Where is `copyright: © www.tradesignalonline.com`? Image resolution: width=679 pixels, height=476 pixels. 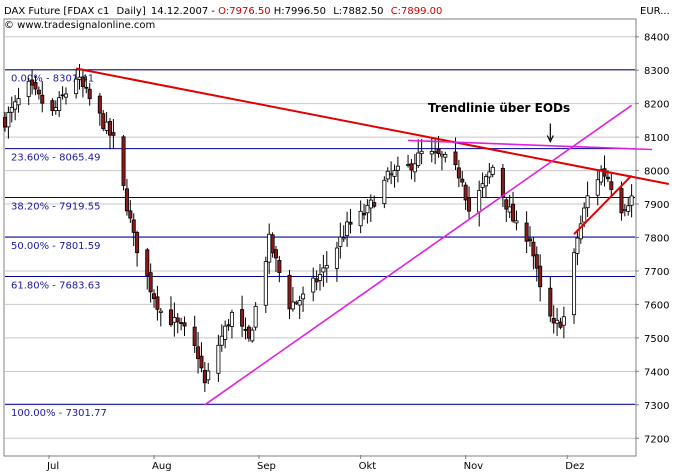 copyright: © www.tradesignalonline.com is located at coordinates (79, 25).